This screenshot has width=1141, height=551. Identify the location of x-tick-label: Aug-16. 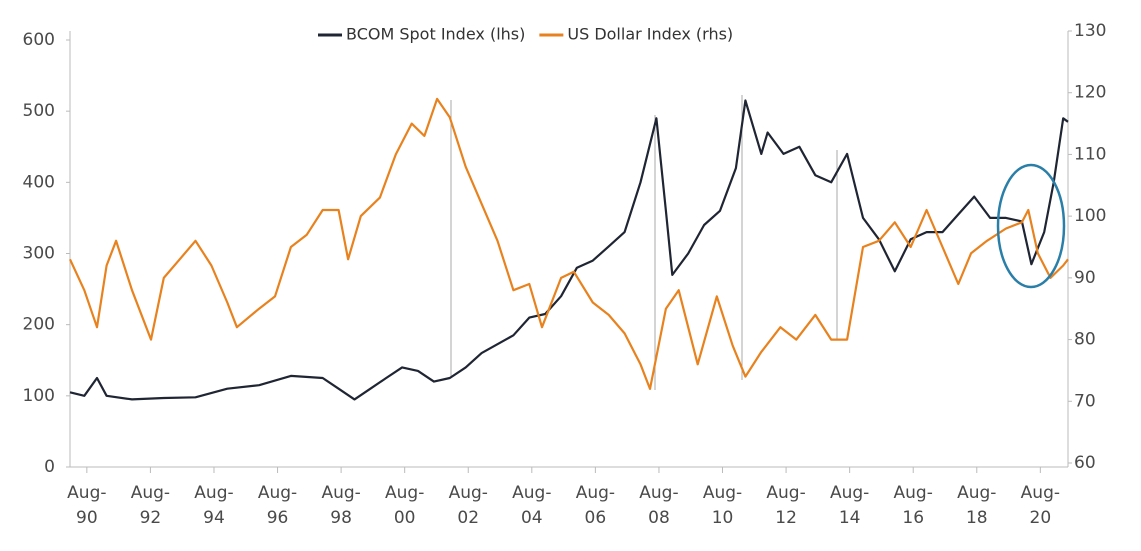
(913, 505).